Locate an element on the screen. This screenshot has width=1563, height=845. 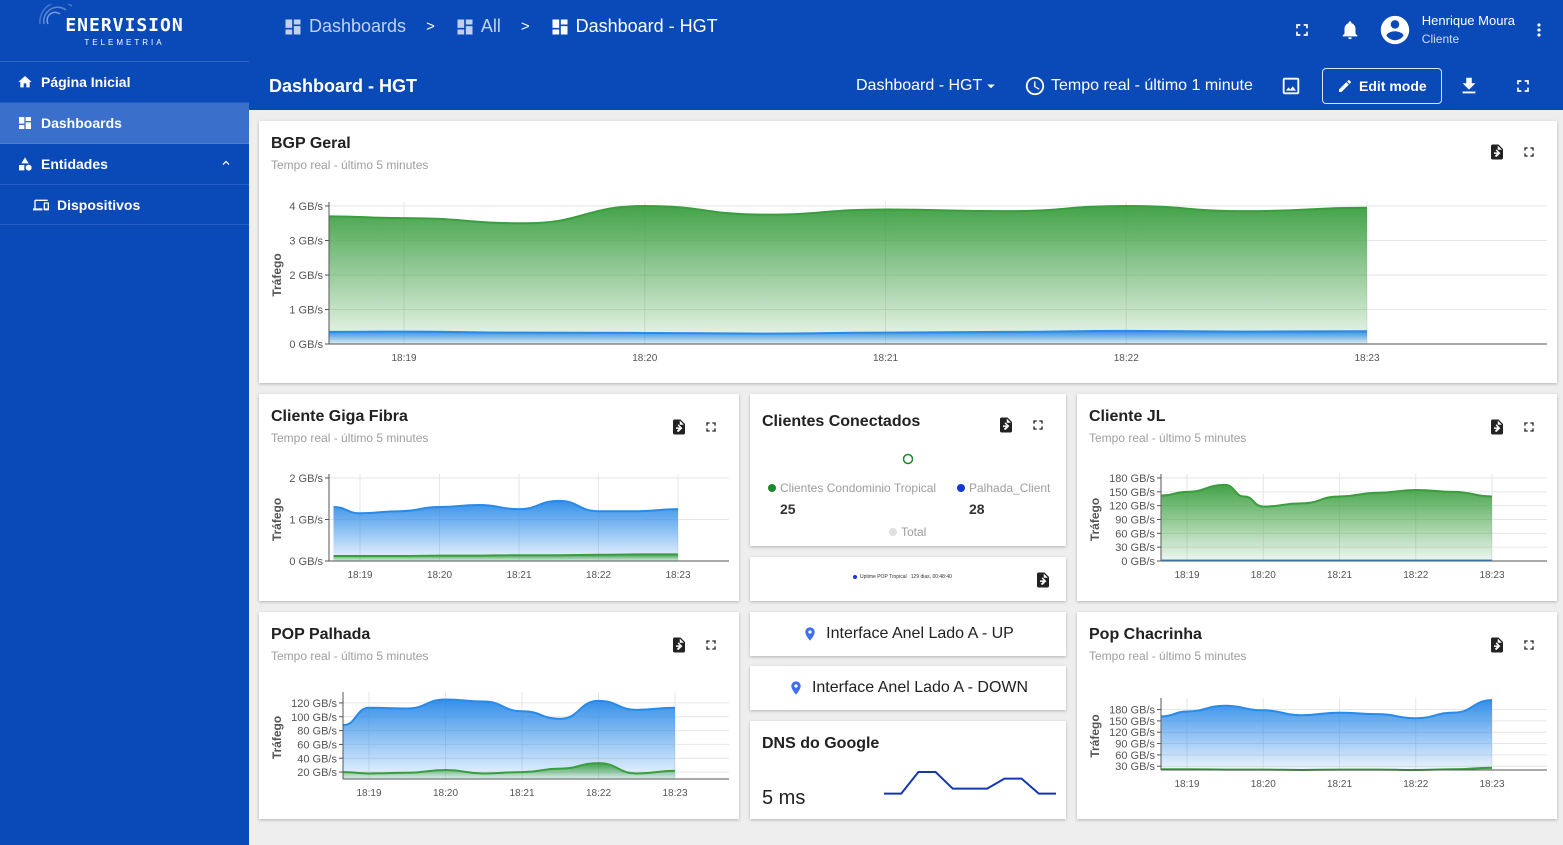
breadcrumb: Dashboards > All > Dashboard - HGT is located at coordinates (500, 26).